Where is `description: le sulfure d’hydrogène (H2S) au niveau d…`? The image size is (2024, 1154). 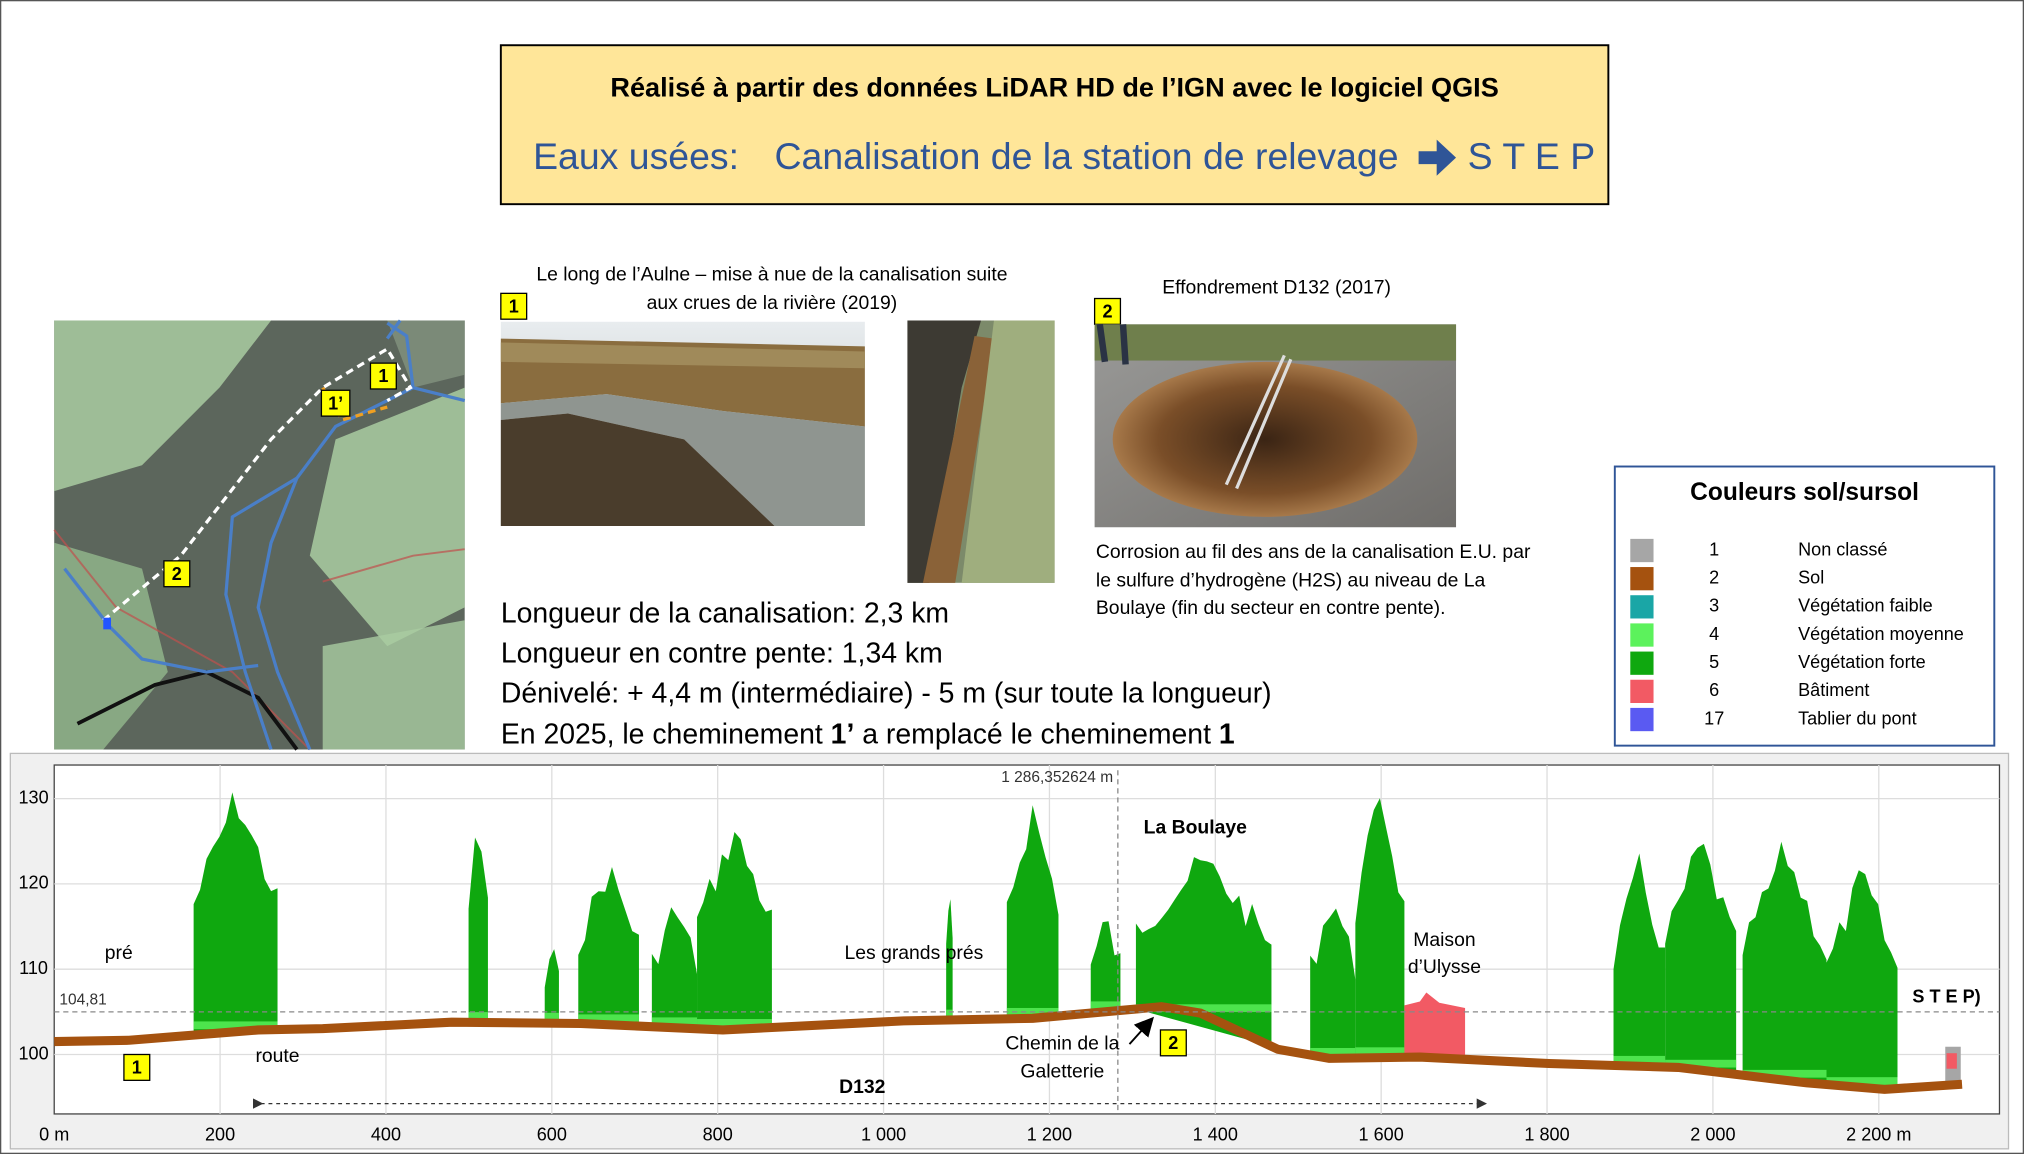 description: le sulfure d’hydrogène (H2S) au niveau d… is located at coordinates (1291, 581).